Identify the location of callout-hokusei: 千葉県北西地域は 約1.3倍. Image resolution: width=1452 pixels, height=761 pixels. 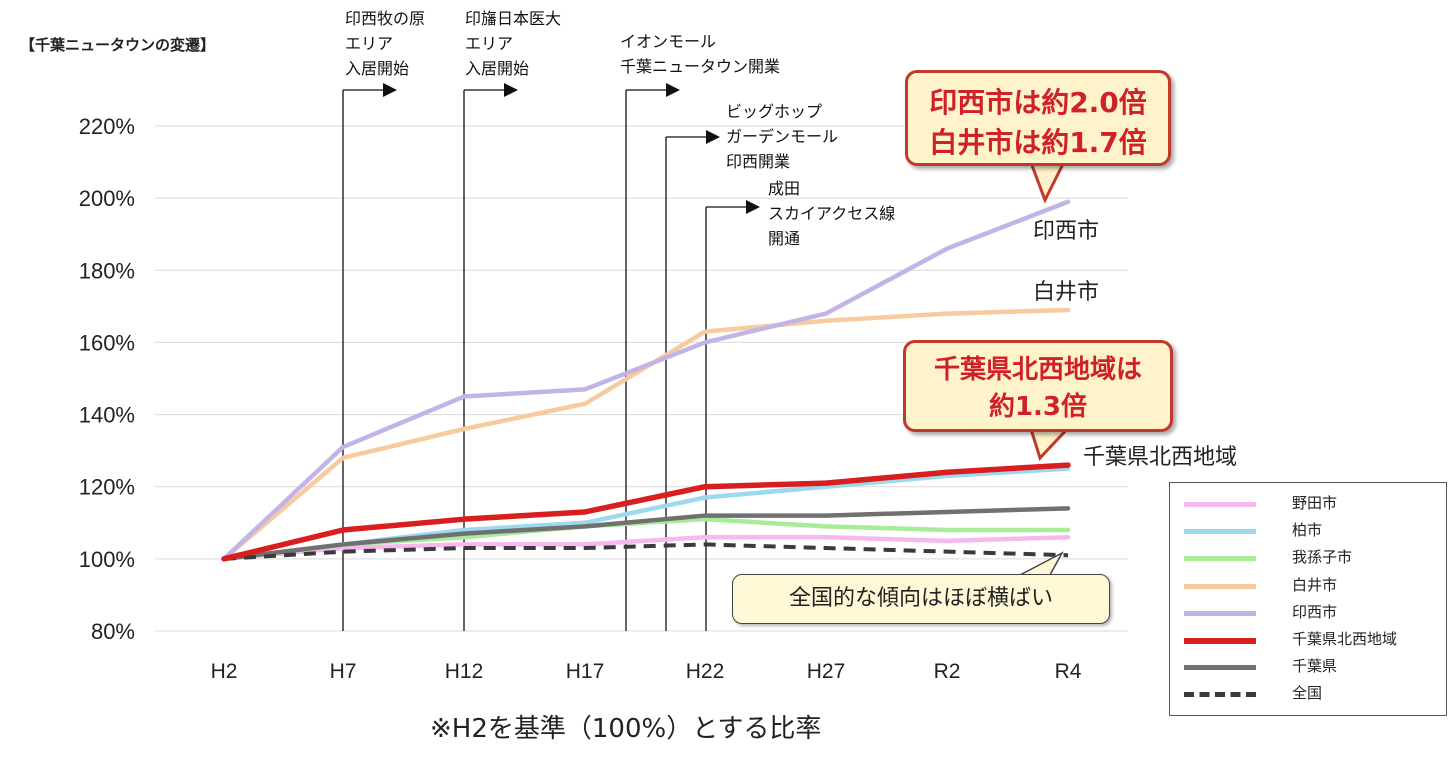
(1038, 386).